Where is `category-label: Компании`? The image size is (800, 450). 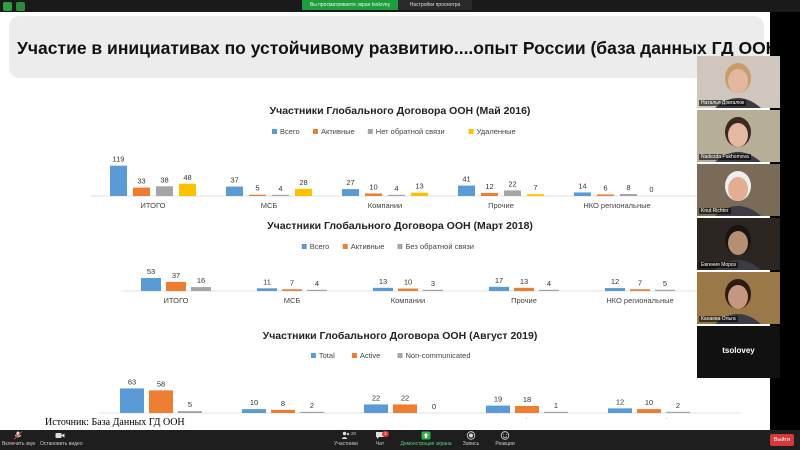 category-label: Компании is located at coordinates (408, 300).